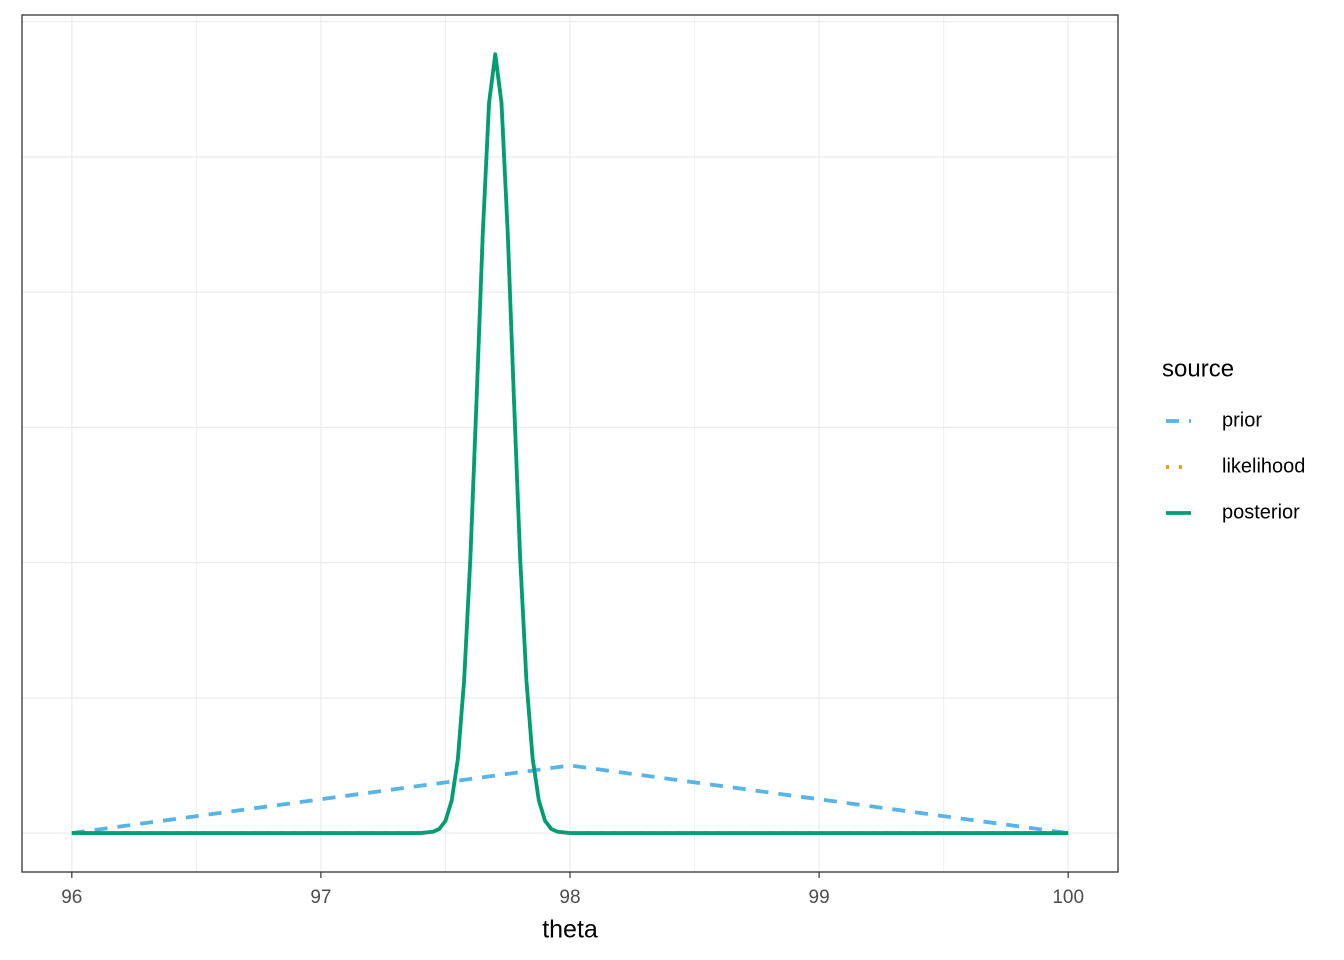 Image resolution: width=1344 pixels, height=960 pixels. What do you see at coordinates (71, 897) in the screenshot?
I see `x-tick-label: 96` at bounding box center [71, 897].